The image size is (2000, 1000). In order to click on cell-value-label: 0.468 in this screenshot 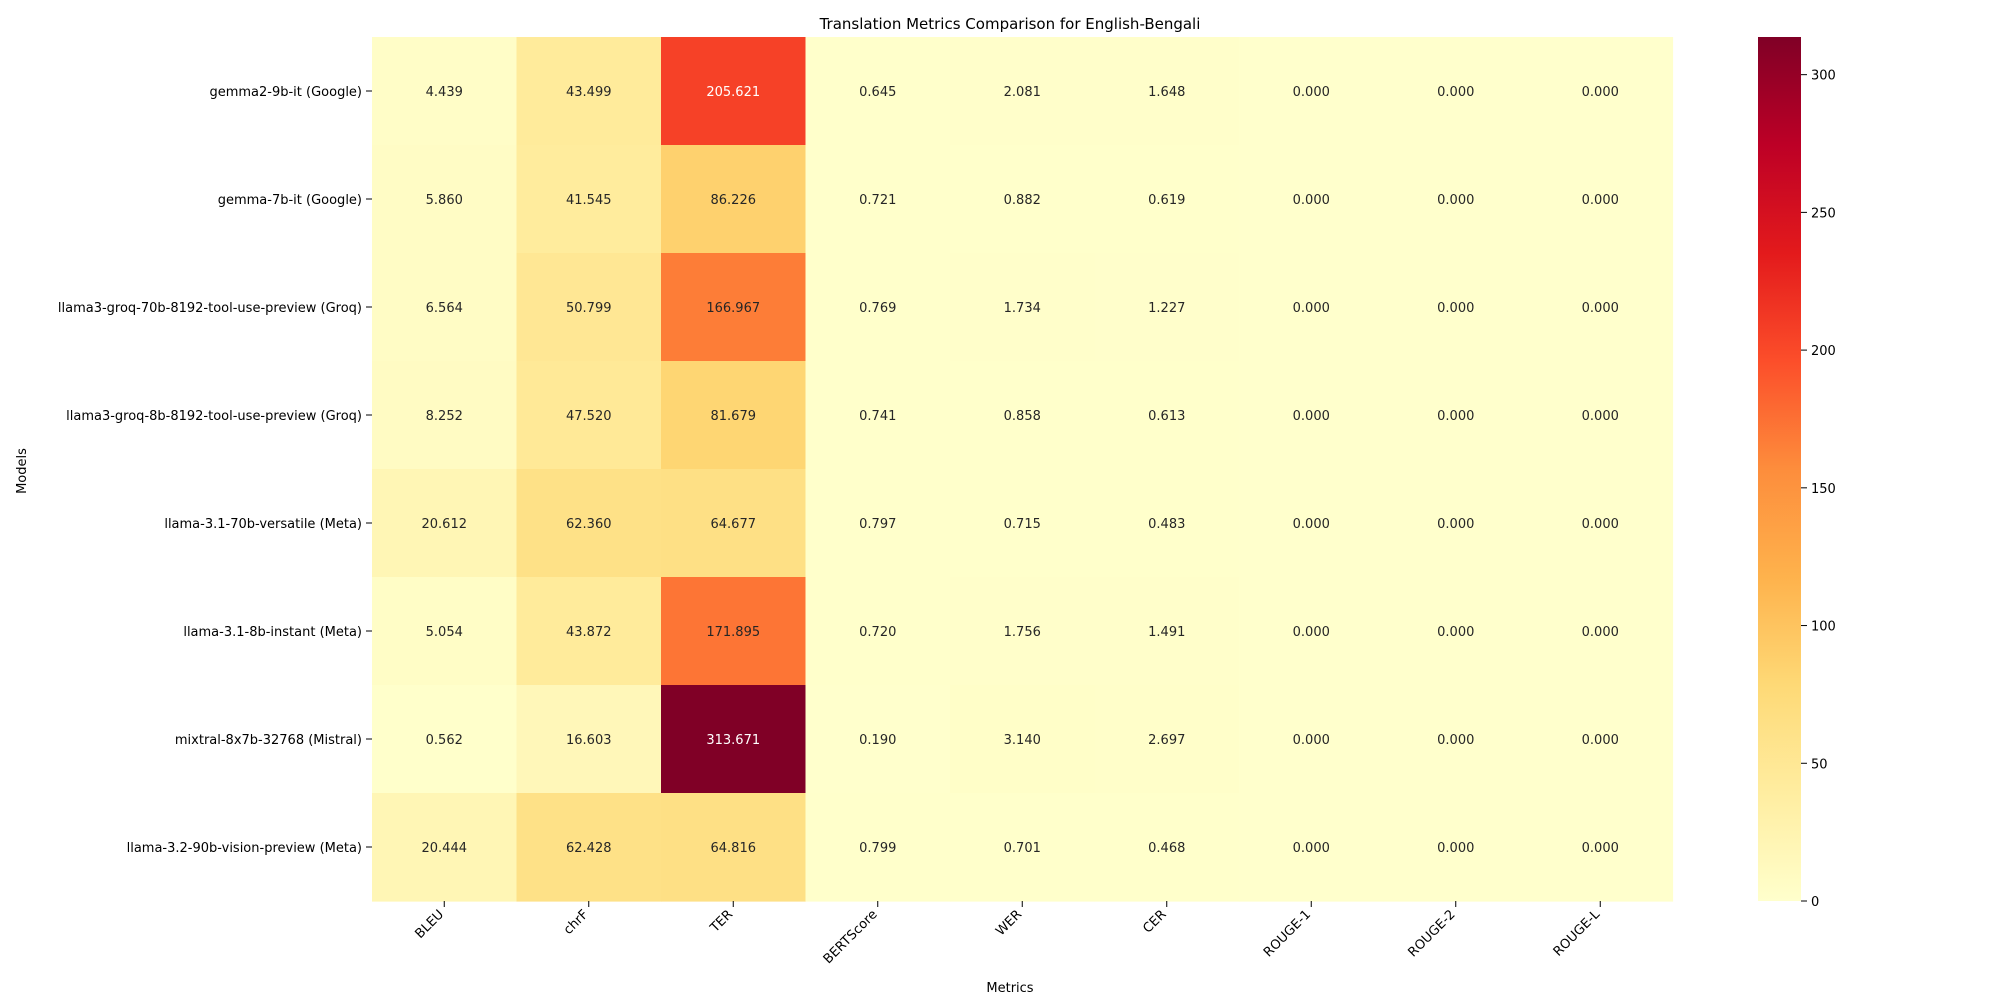, I will do `click(1166, 848)`.